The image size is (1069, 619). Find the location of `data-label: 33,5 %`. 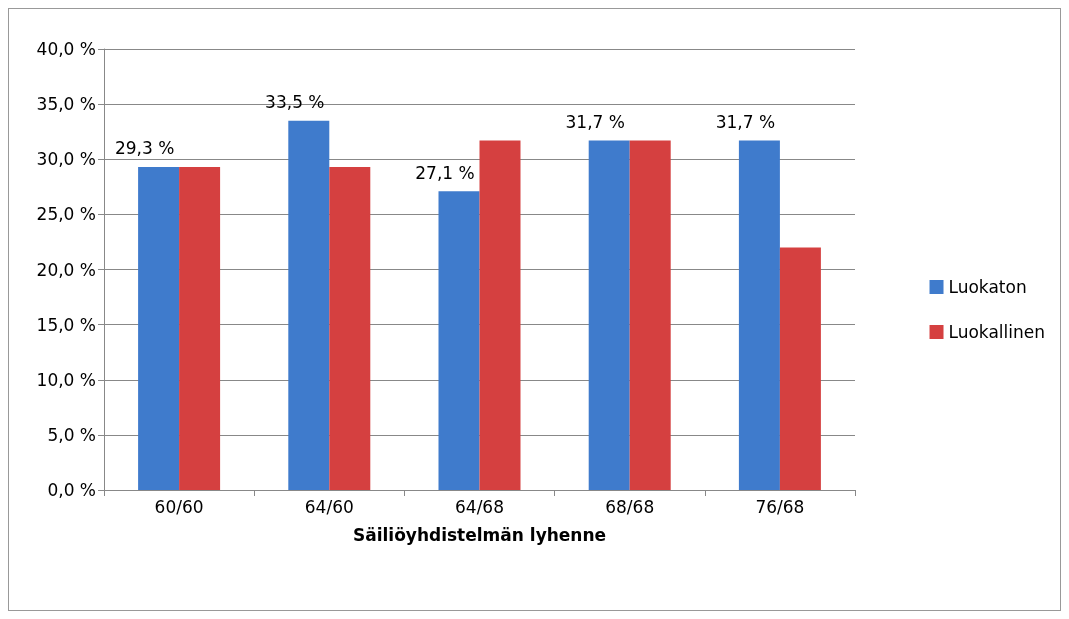

data-label: 33,5 % is located at coordinates (295, 102).